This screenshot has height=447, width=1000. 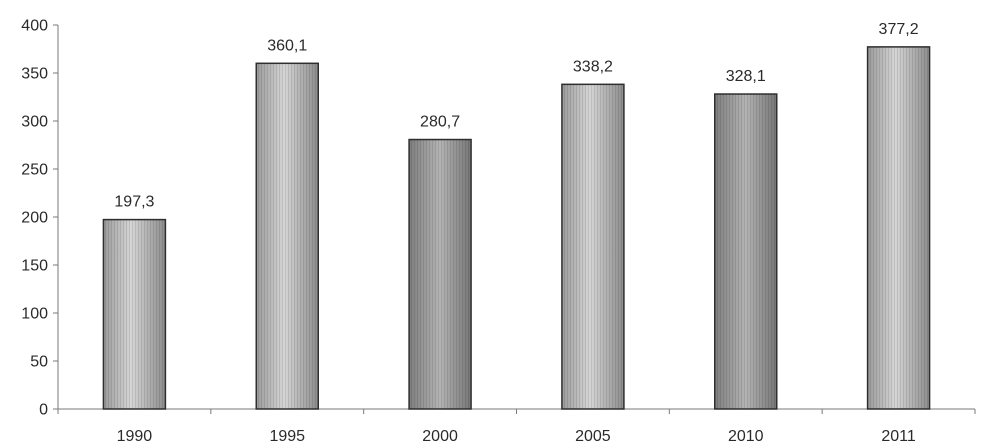 I want to click on bar-texture-2005, so click(x=592, y=246).